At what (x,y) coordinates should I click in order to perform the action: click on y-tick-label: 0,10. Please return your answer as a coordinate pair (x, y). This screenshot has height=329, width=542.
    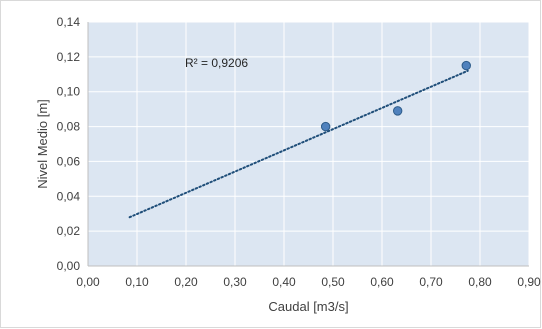
    Looking at the image, I should click on (69, 92).